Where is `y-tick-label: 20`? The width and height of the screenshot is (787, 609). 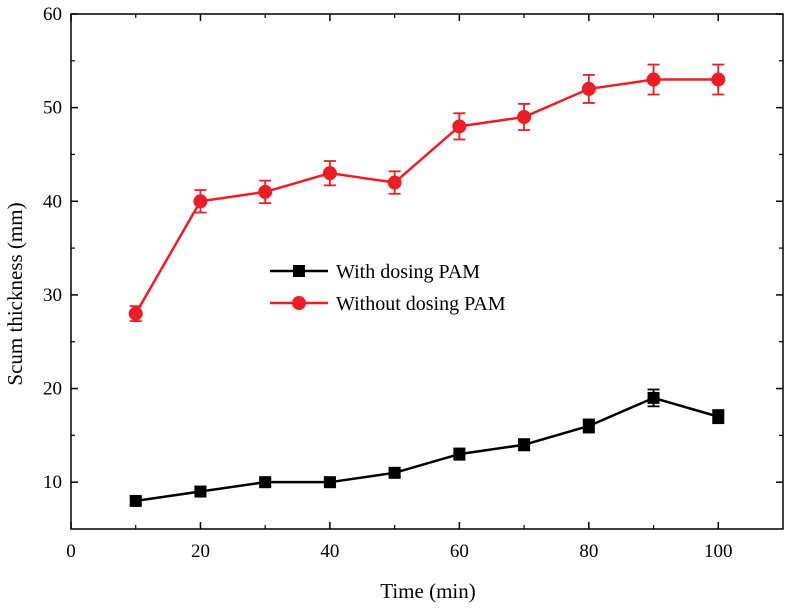 y-tick-label: 20 is located at coordinates (52, 389).